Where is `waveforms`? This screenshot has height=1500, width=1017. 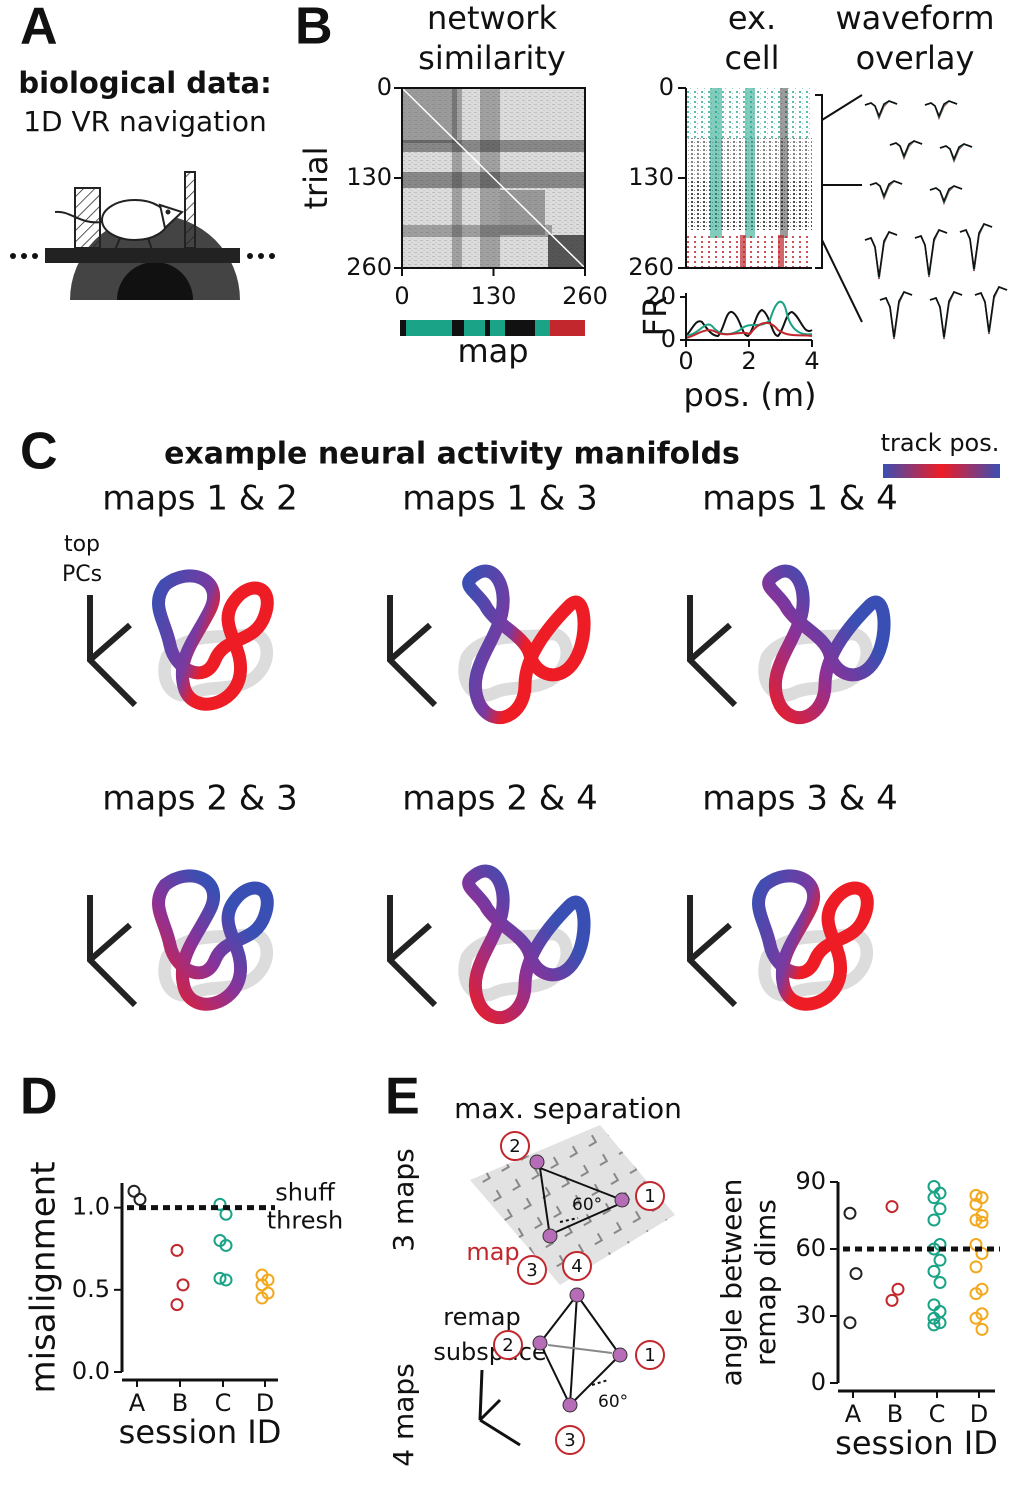 waveforms is located at coordinates (936, 220).